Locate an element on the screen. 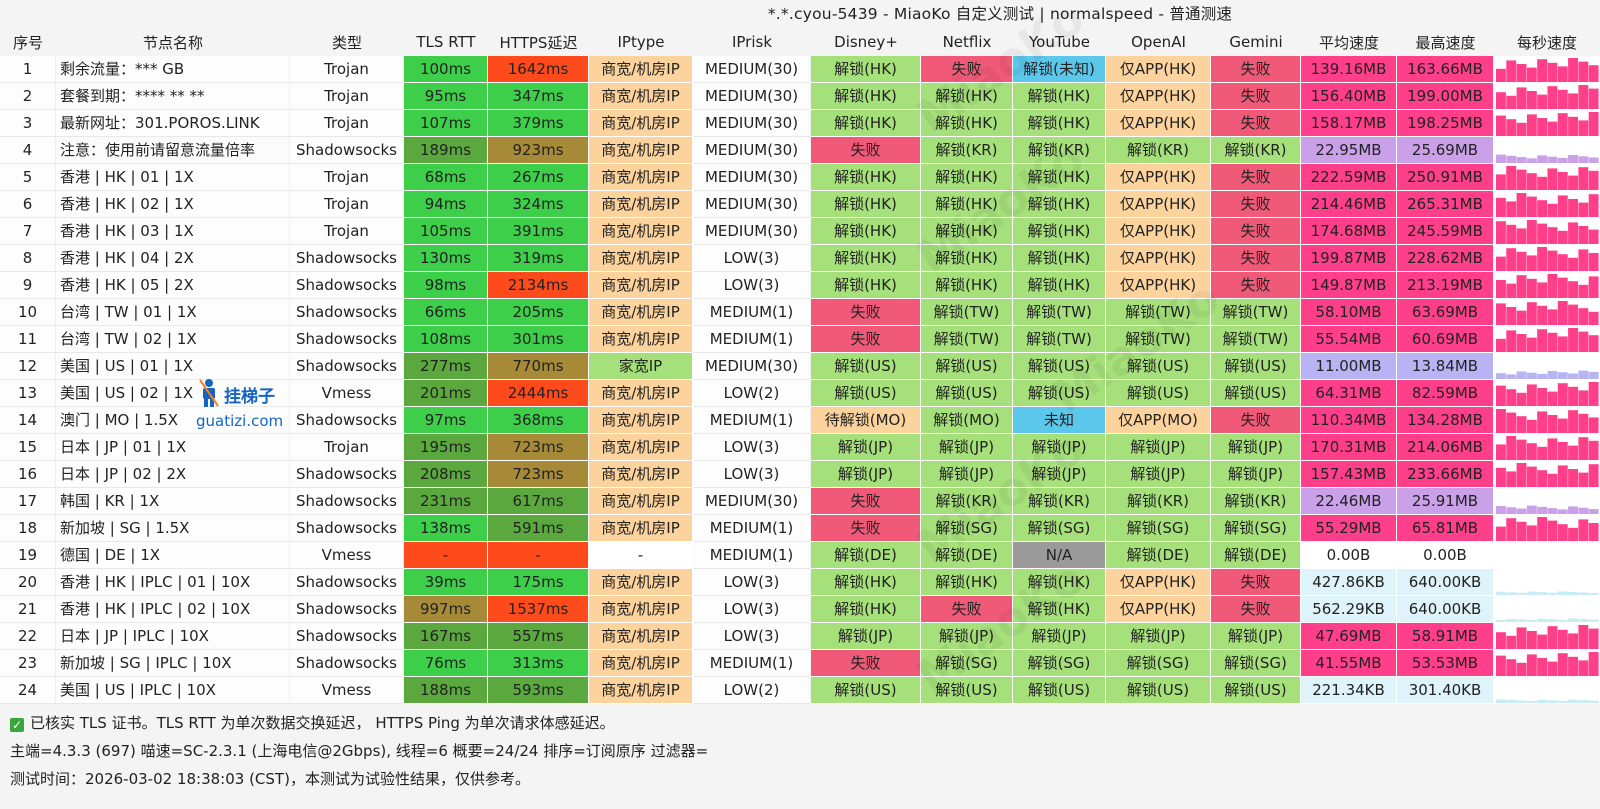  netflix-status-cell: 解锁(DE) is located at coordinates (967, 555).